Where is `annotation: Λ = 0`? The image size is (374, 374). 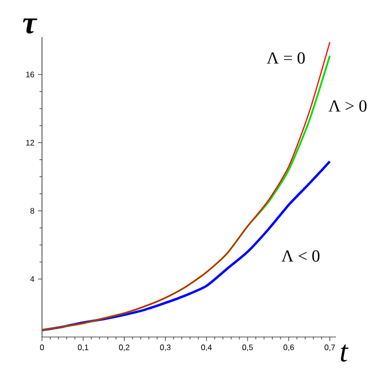
annotation: Λ = 0 is located at coordinates (285, 58).